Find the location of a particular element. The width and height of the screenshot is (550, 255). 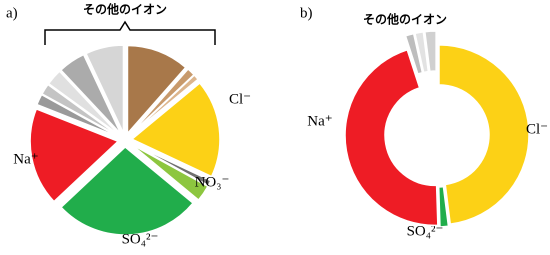

panel-label: a) is located at coordinates (12, 13).